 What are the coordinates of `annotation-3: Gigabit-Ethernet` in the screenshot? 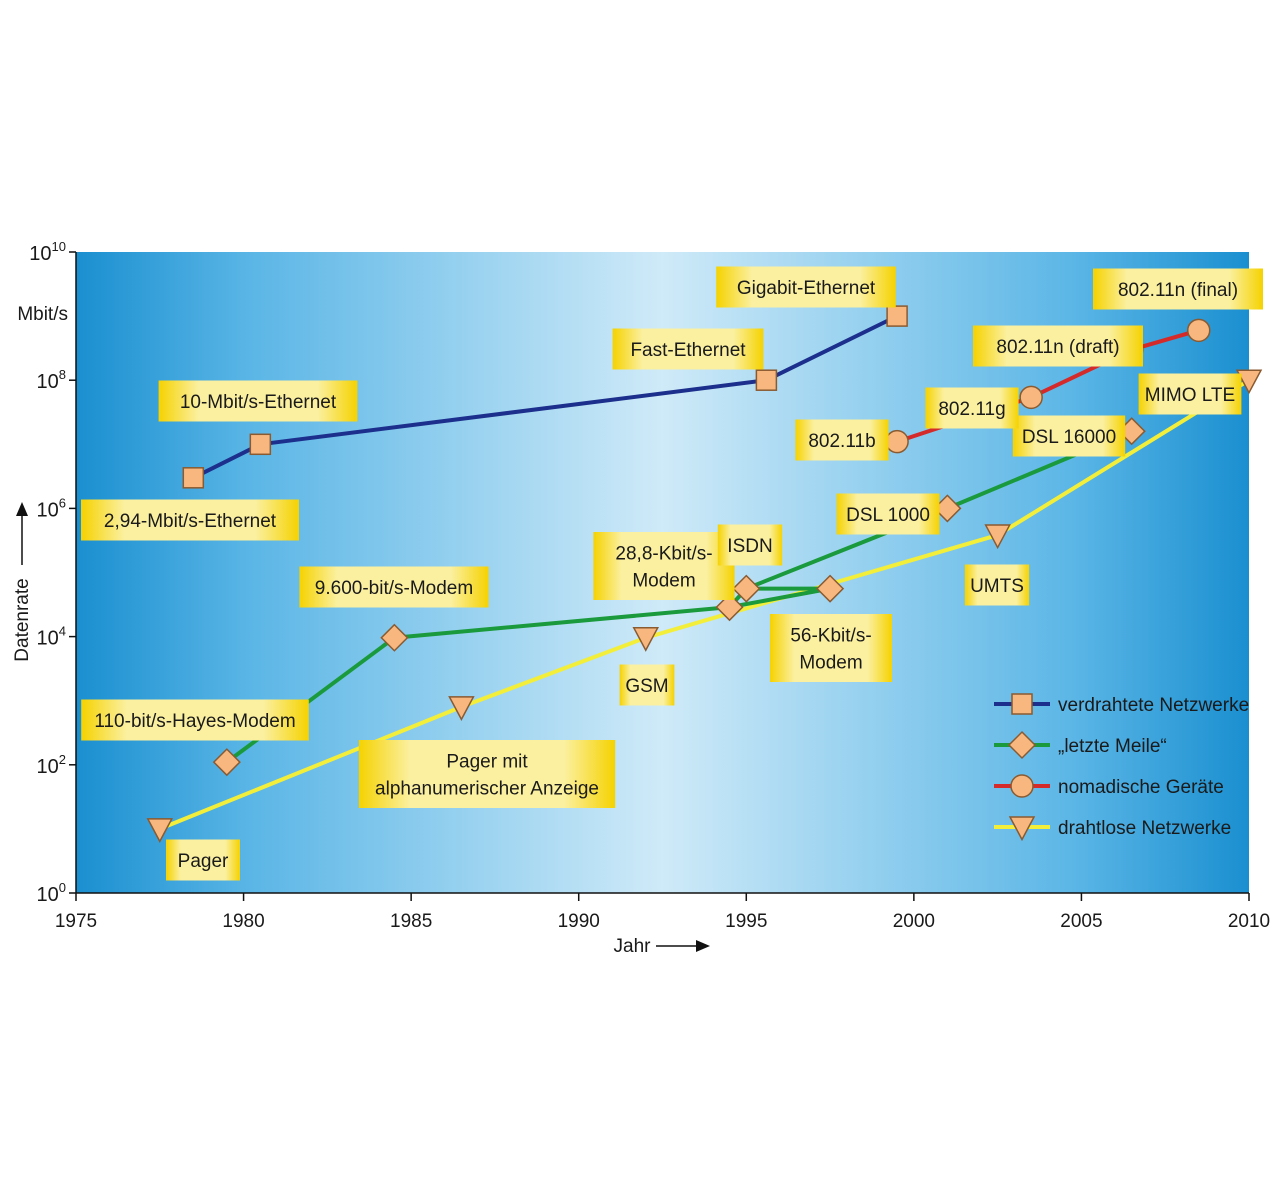 It's located at (806, 287).